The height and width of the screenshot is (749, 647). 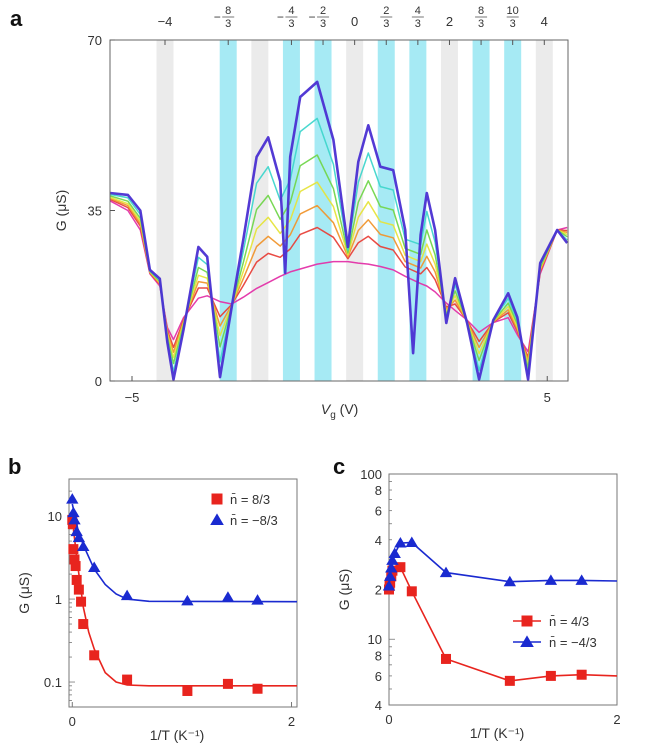 What do you see at coordinates (378, 590) in the screenshot?
I see `y-tick-label: 2` at bounding box center [378, 590].